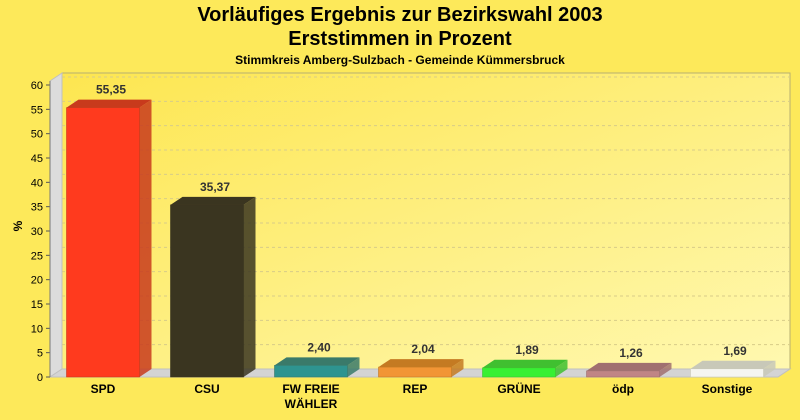 Image resolution: width=800 pixels, height=420 pixels. I want to click on data-label: 1,69, so click(735, 351).